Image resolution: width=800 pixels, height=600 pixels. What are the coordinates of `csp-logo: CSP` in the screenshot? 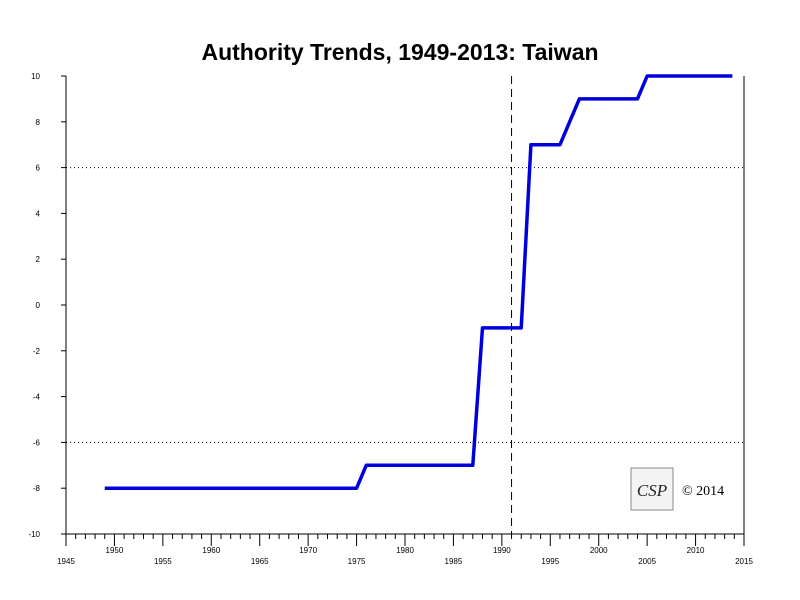 It's located at (652, 489).